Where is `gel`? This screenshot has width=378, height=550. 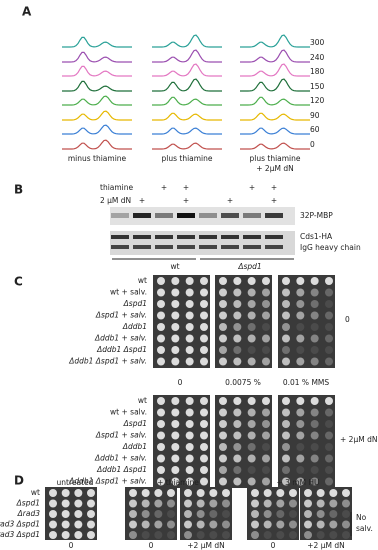
gel is located at coordinates (202, 216).